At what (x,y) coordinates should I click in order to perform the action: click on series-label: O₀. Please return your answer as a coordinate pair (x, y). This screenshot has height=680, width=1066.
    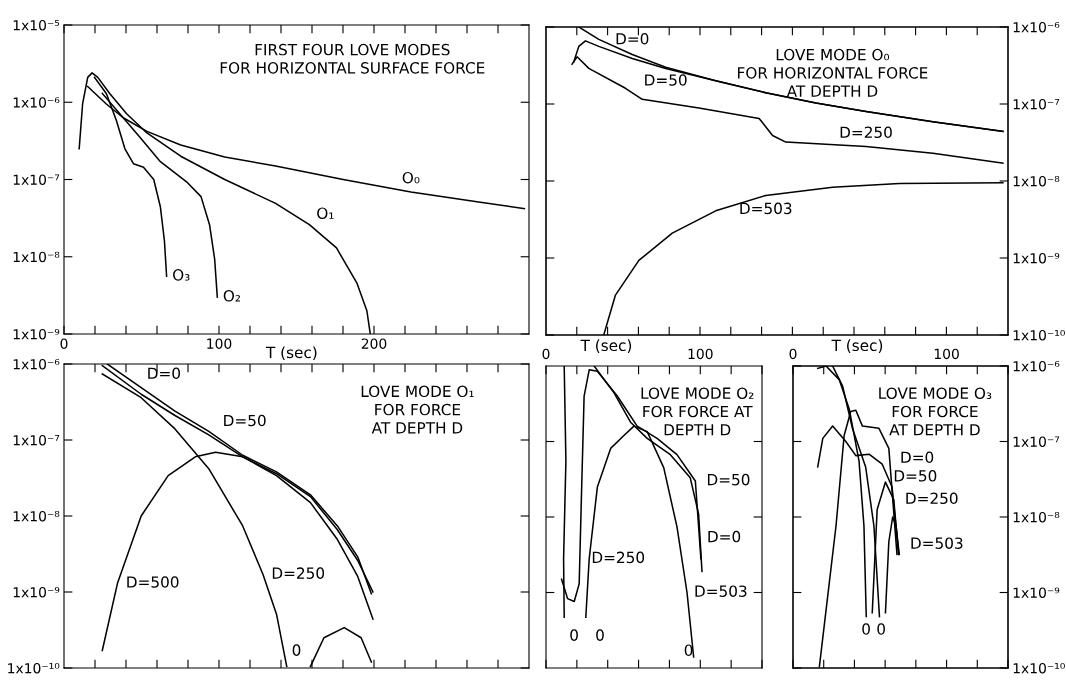
    Looking at the image, I should click on (411, 177).